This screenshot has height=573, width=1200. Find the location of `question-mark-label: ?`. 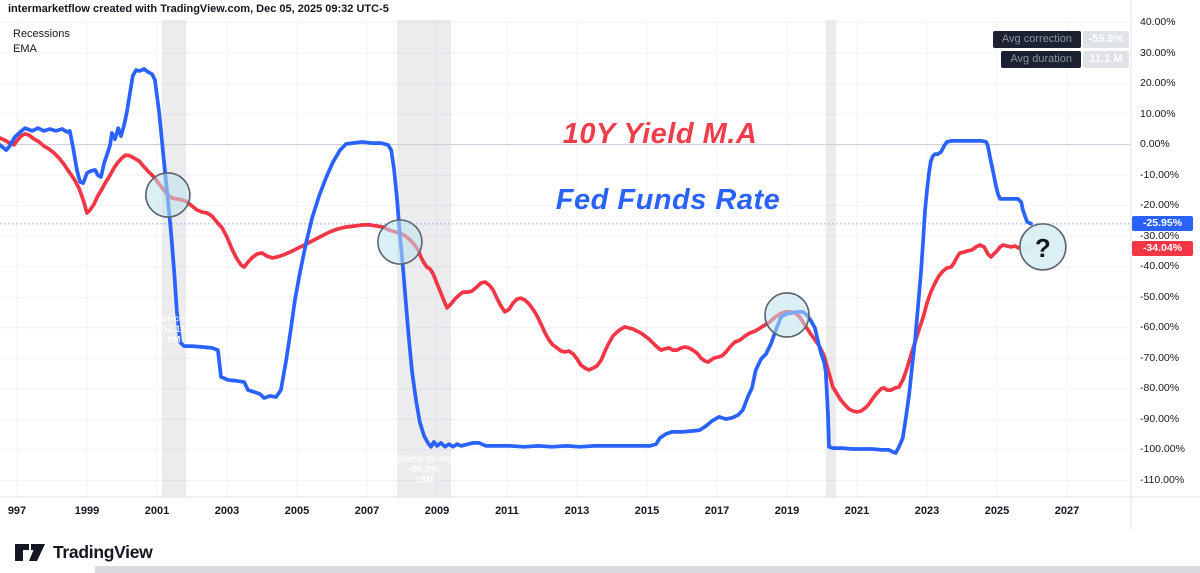

question-mark-label: ? is located at coordinates (1043, 248).